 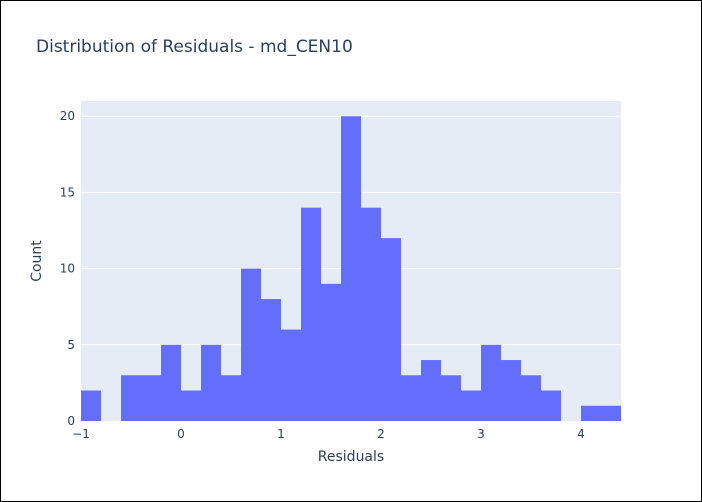 I want to click on x-tick-label: −1, so click(x=81, y=434).